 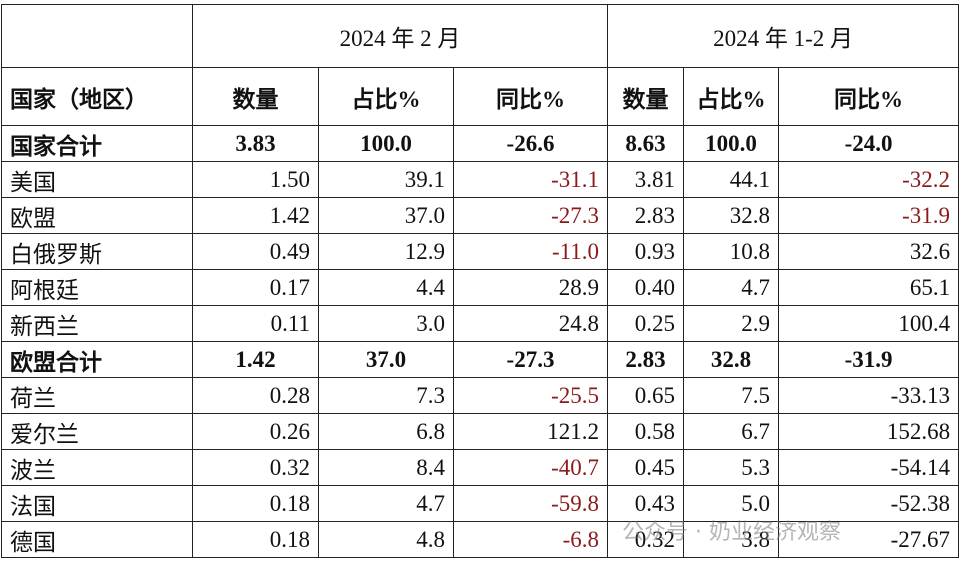 What do you see at coordinates (731, 539) in the screenshot?
I see `cell: 3.8` at bounding box center [731, 539].